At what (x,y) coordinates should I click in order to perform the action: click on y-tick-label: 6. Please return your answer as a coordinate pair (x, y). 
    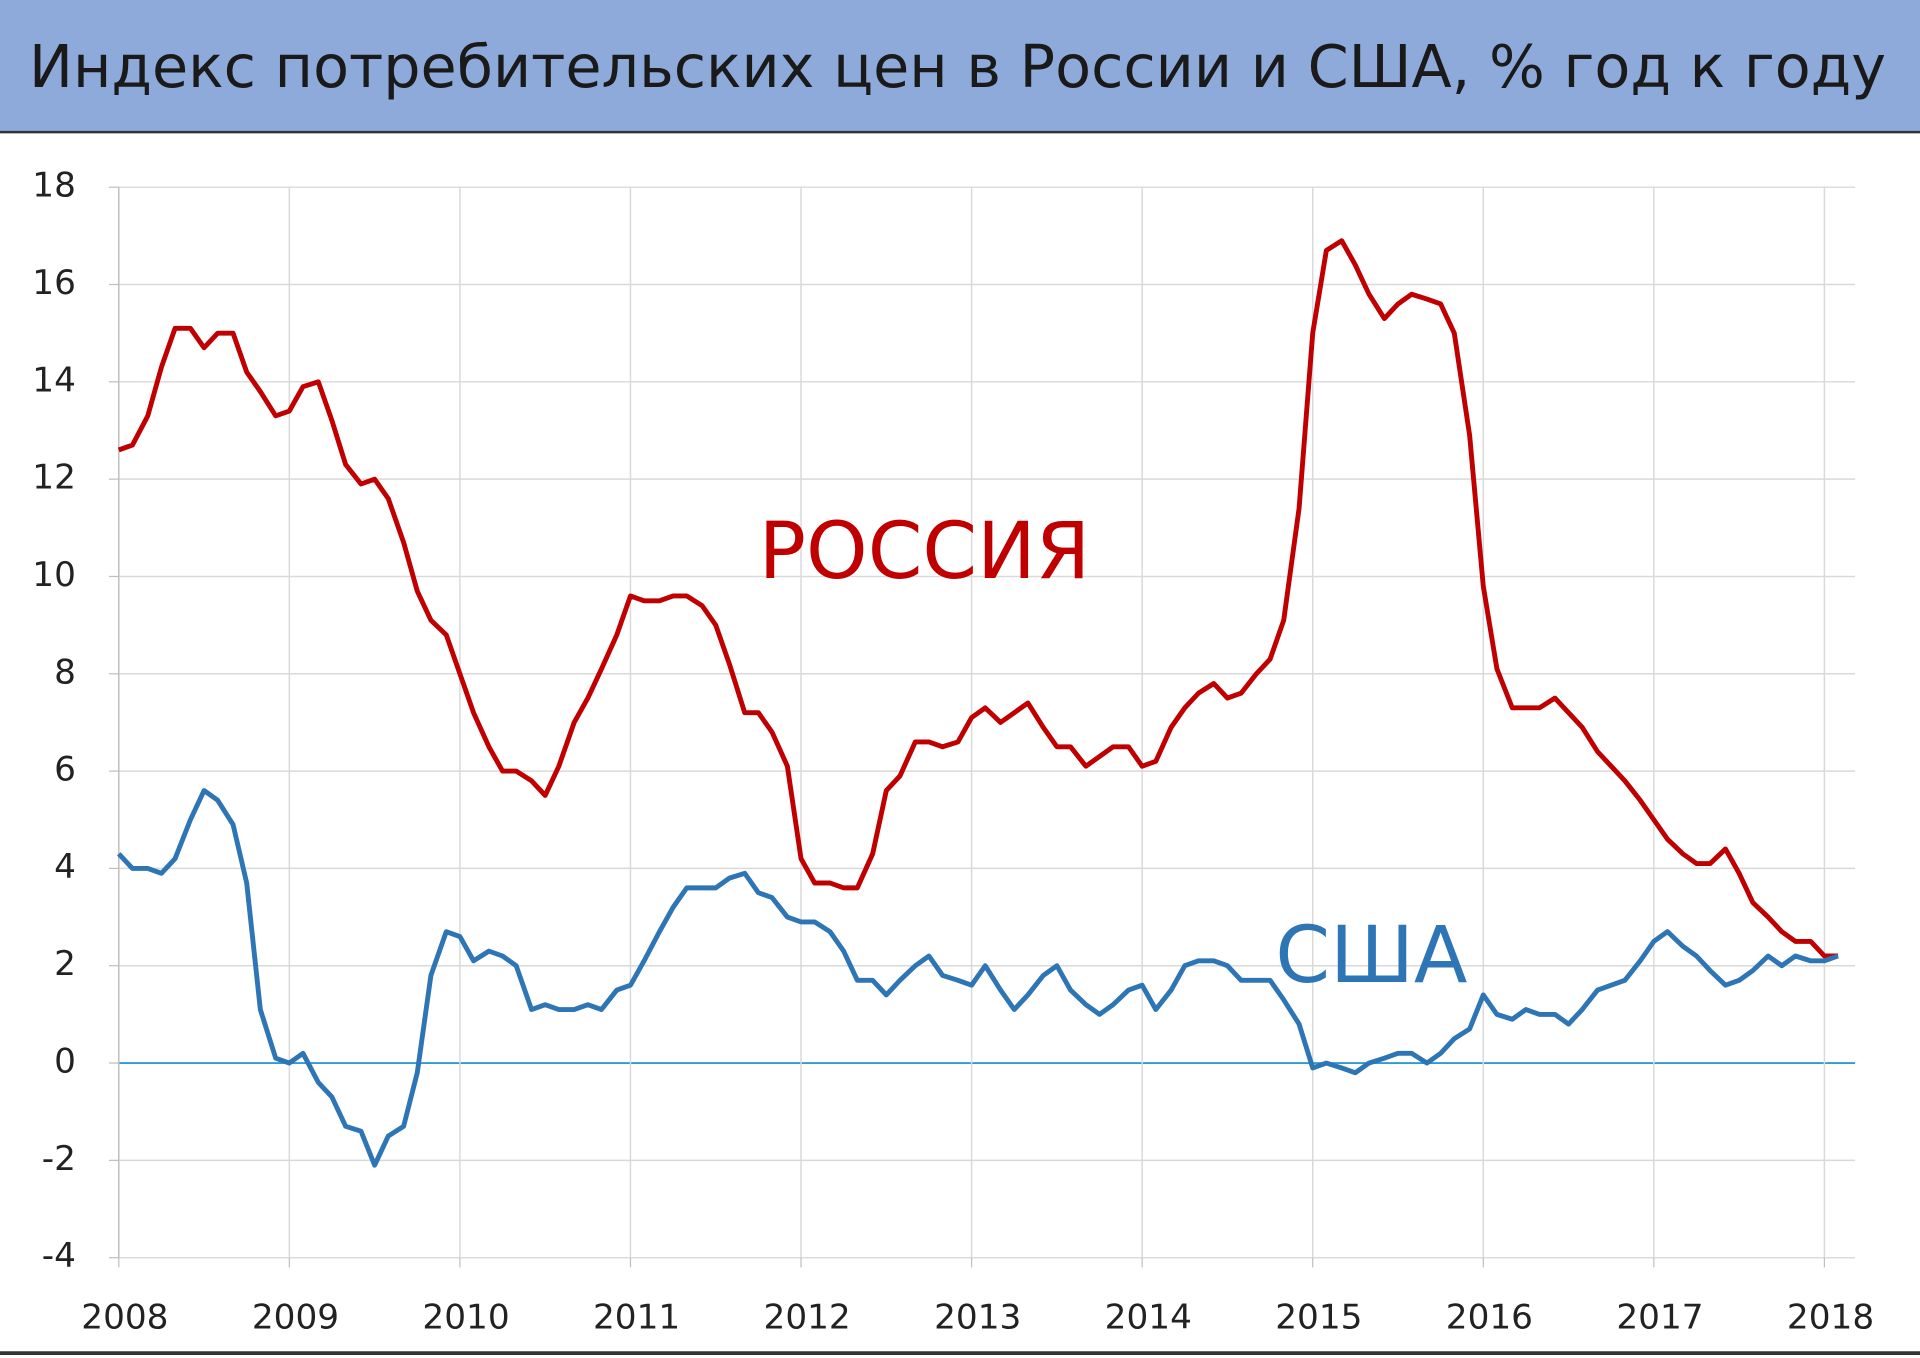
    Looking at the image, I should click on (65, 770).